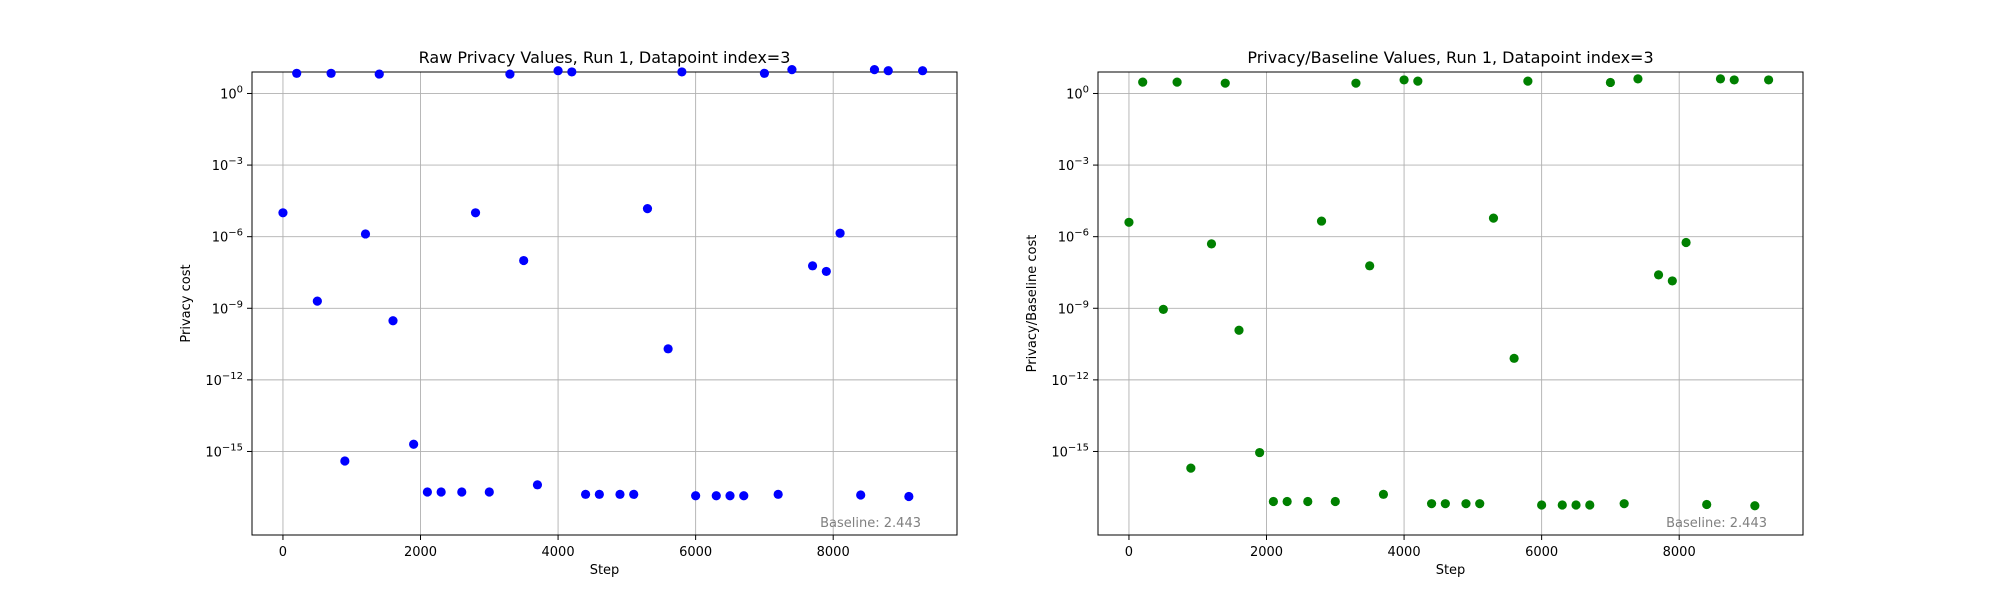 This screenshot has height=600, width=2000. I want to click on x-tick-label: 2000, so click(420, 552).